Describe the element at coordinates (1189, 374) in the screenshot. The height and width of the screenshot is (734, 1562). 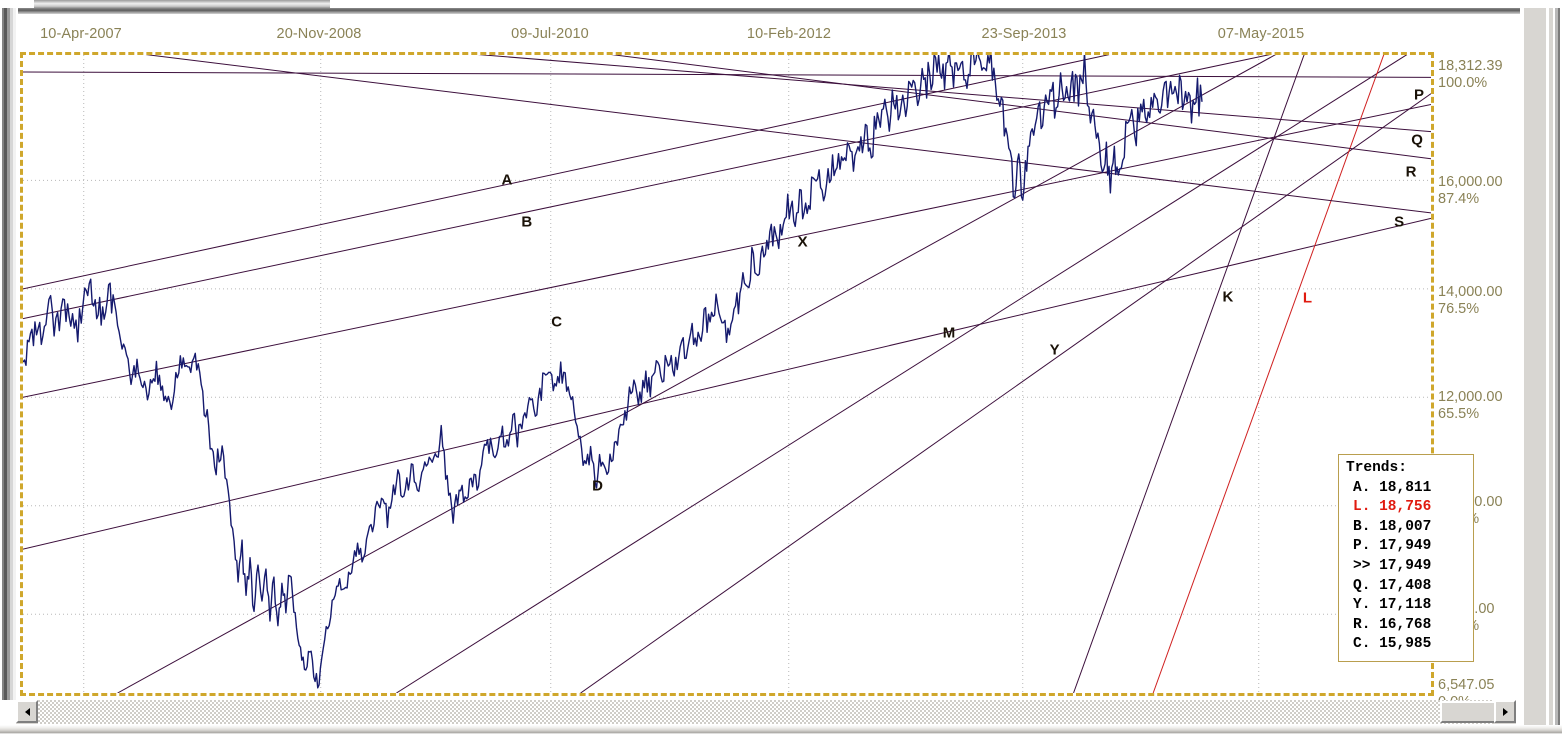
I see `trendline-k` at that location.